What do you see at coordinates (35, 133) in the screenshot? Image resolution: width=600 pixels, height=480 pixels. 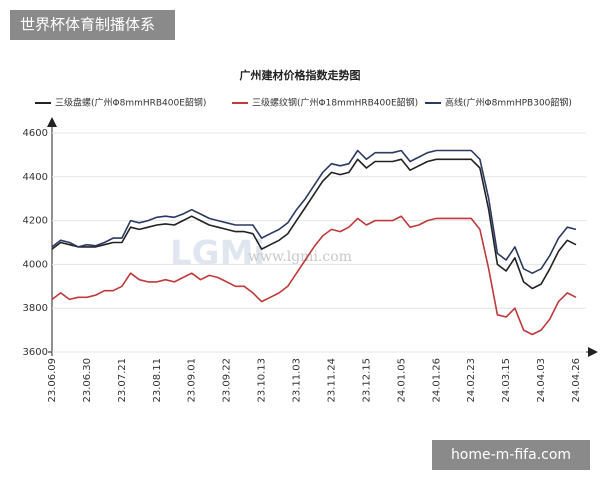 I see `y-tick-label: 4600` at bounding box center [35, 133].